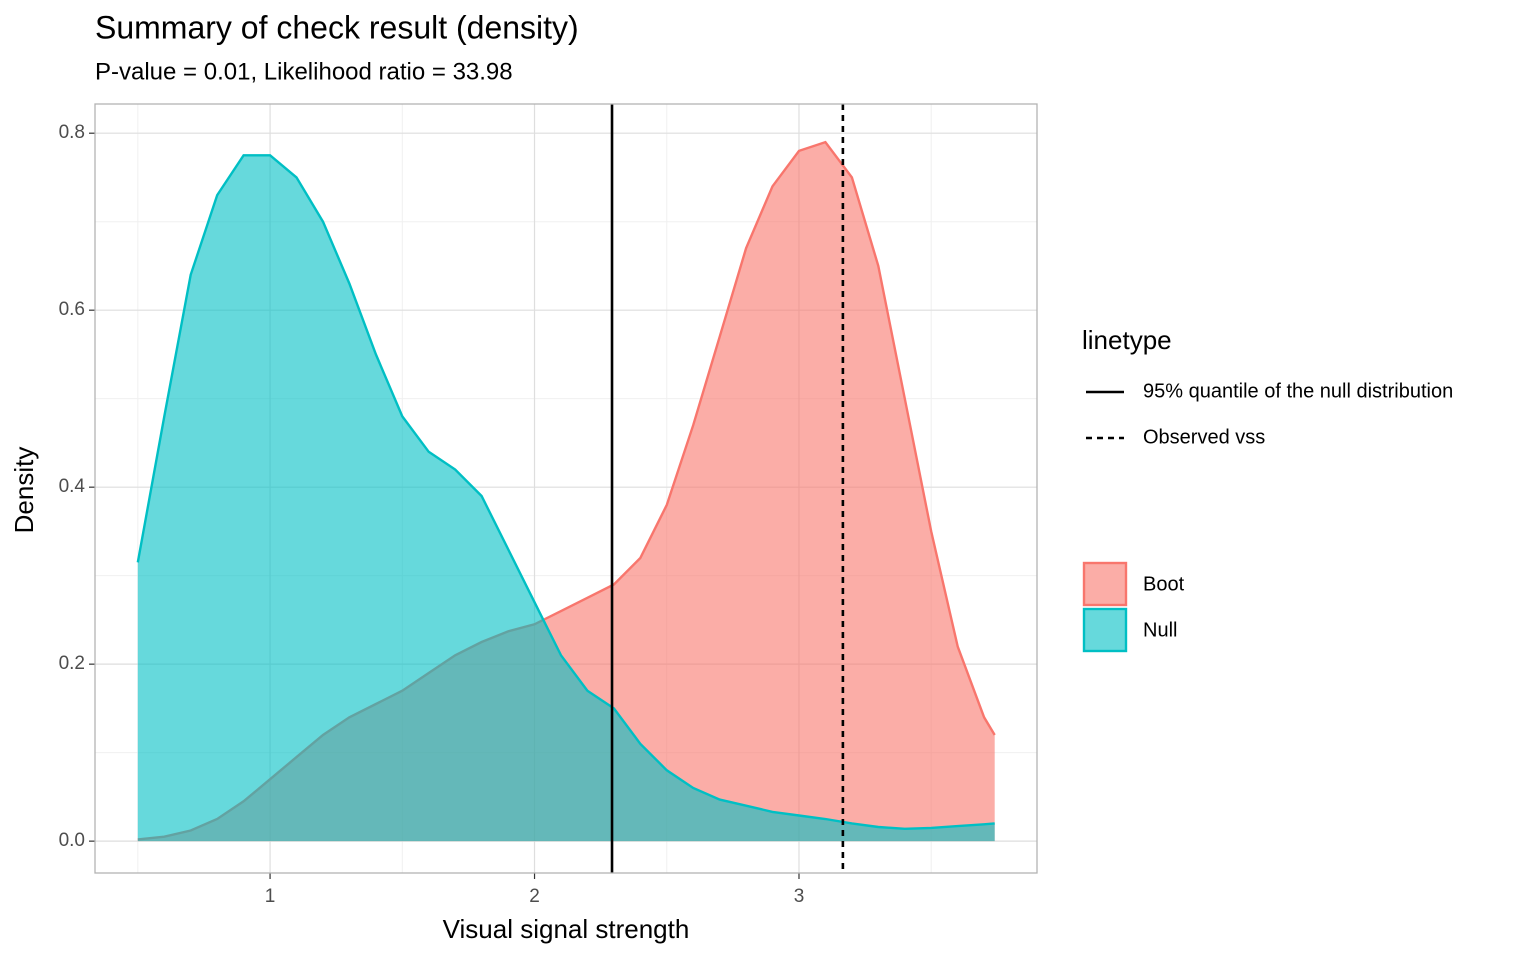  What do you see at coordinates (304, 71) in the screenshot?
I see `chart-subtitle: P-value = 0.01, Likelihood ratio = 33.98` at bounding box center [304, 71].